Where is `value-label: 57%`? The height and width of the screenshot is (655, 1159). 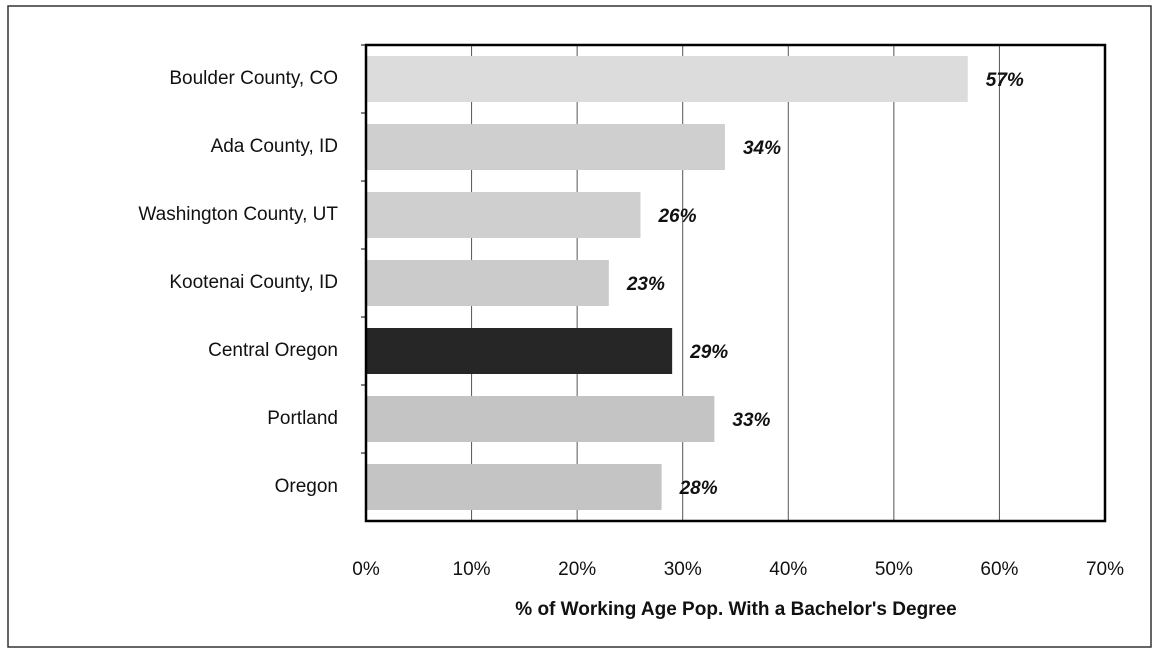
value-label: 57% is located at coordinates (1005, 80).